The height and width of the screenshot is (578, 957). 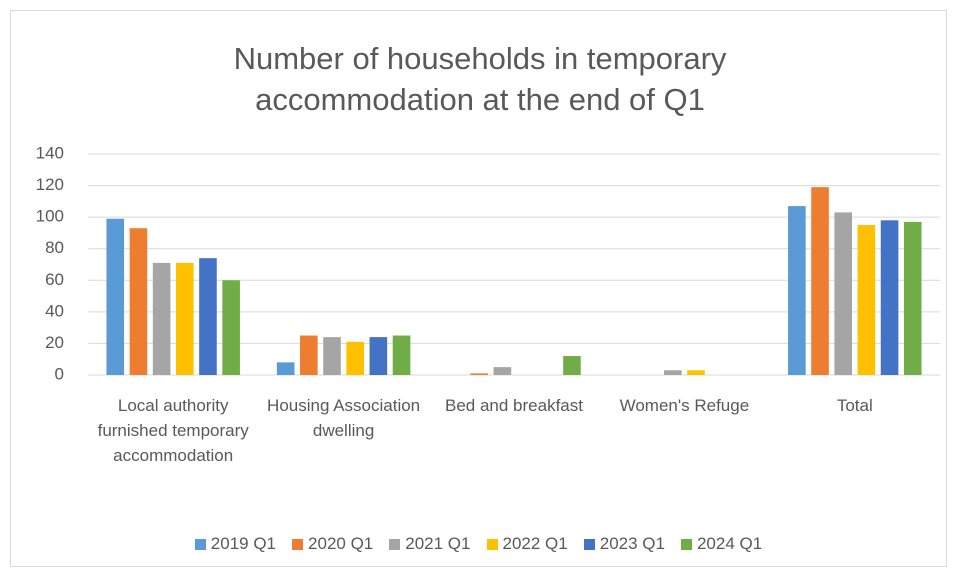 I want to click on legend-item: 2023 Q1, so click(x=624, y=544).